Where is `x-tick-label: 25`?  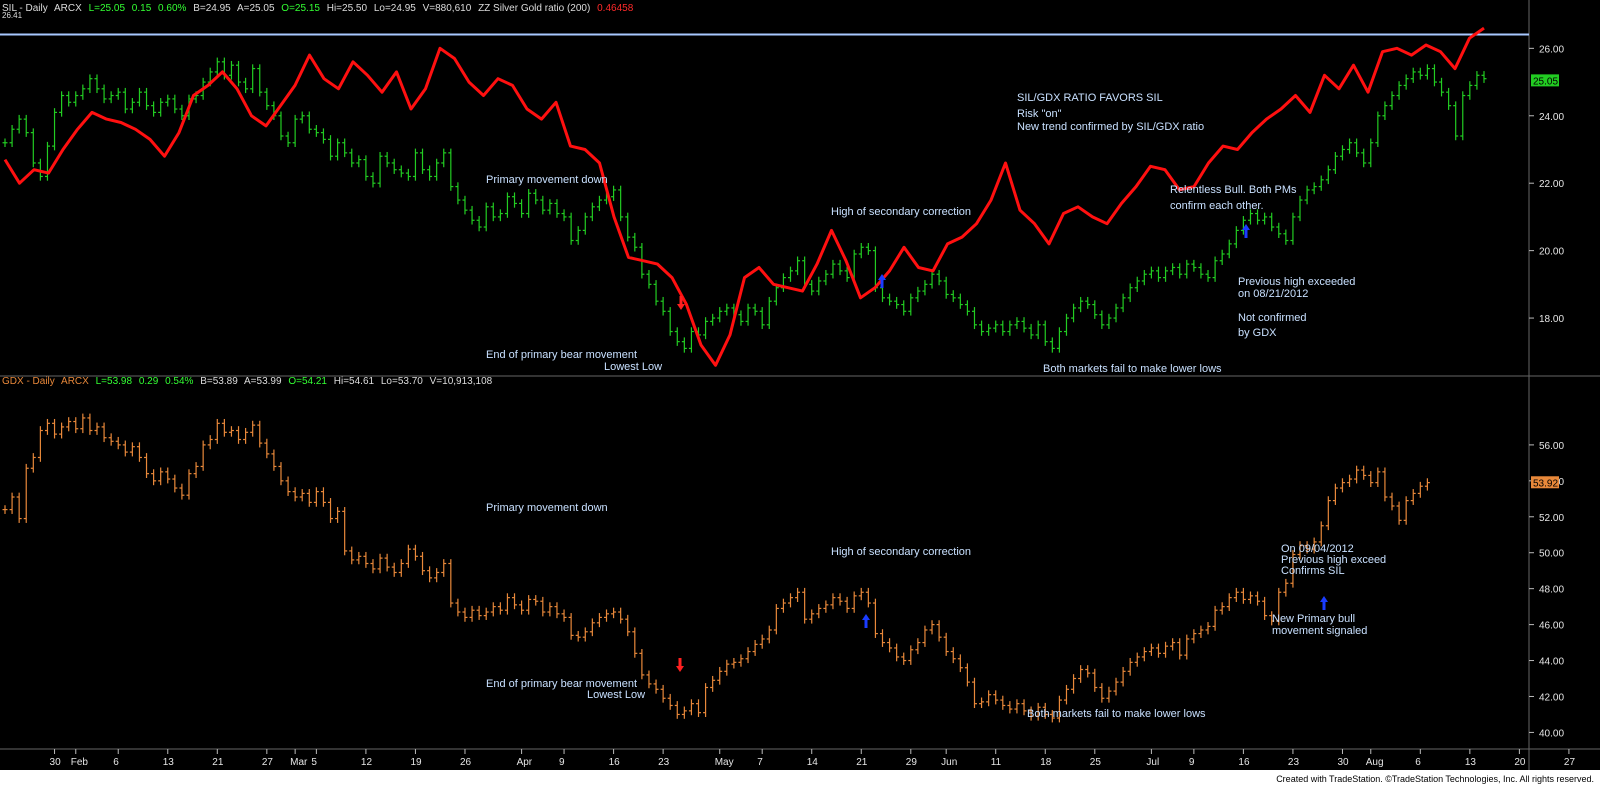 x-tick-label: 25 is located at coordinates (1096, 762).